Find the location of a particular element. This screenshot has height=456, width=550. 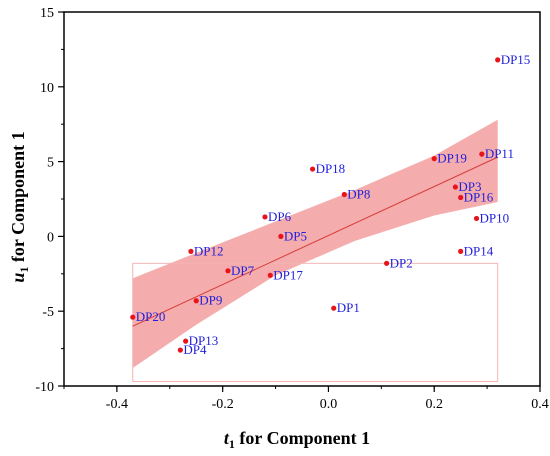

point-label: DP7 is located at coordinates (243, 270).